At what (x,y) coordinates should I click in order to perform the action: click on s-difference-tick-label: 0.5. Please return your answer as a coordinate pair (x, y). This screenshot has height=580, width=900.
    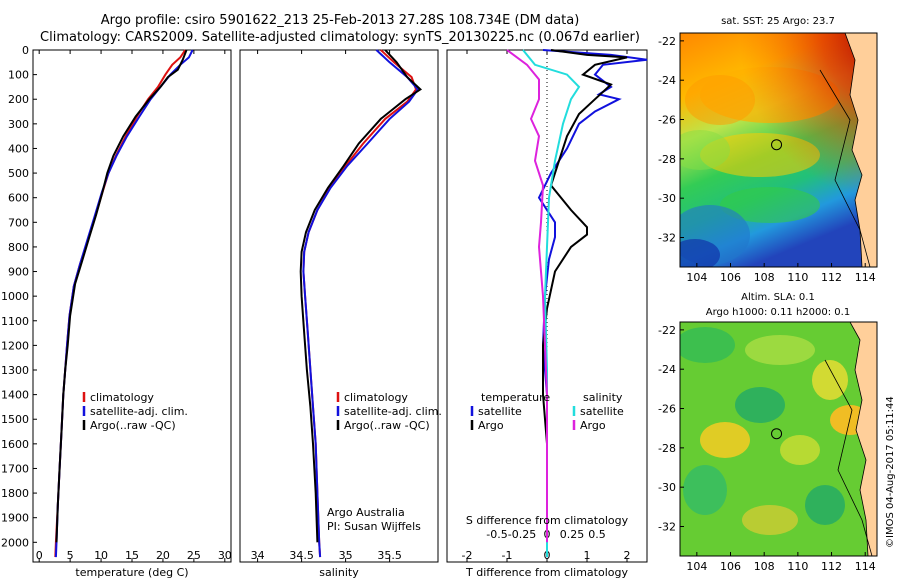
    Looking at the image, I should click on (597, 534).